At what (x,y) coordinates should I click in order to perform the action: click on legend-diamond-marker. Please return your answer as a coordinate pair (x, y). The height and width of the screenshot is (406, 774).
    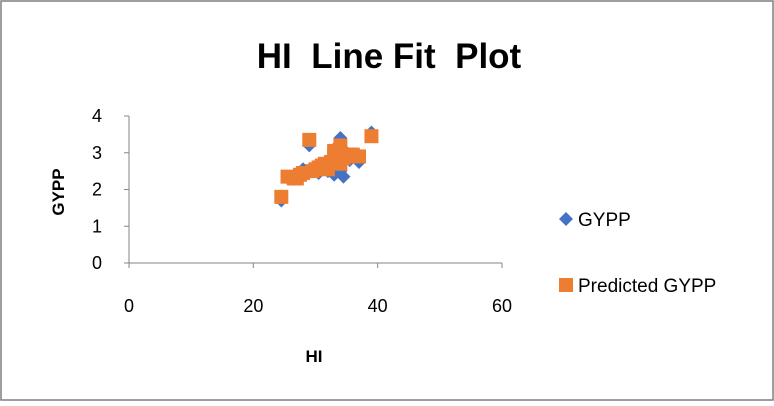
    Looking at the image, I should click on (566, 219).